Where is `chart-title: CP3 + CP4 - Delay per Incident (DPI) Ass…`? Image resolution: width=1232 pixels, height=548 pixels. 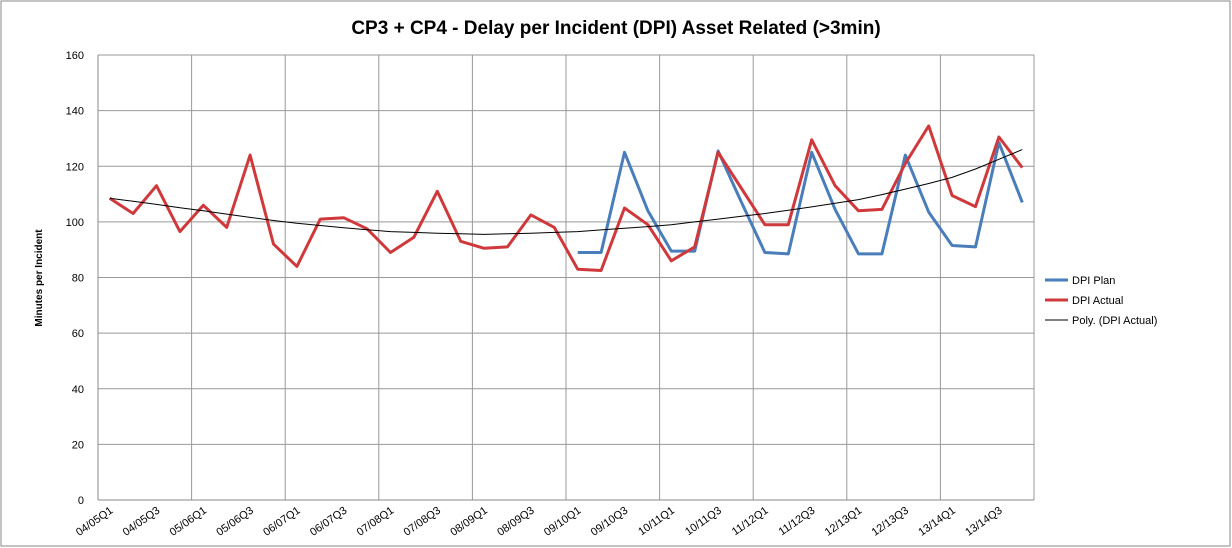
chart-title: CP3 + CP4 - Delay per Incident (DPI) Ass… is located at coordinates (615, 28).